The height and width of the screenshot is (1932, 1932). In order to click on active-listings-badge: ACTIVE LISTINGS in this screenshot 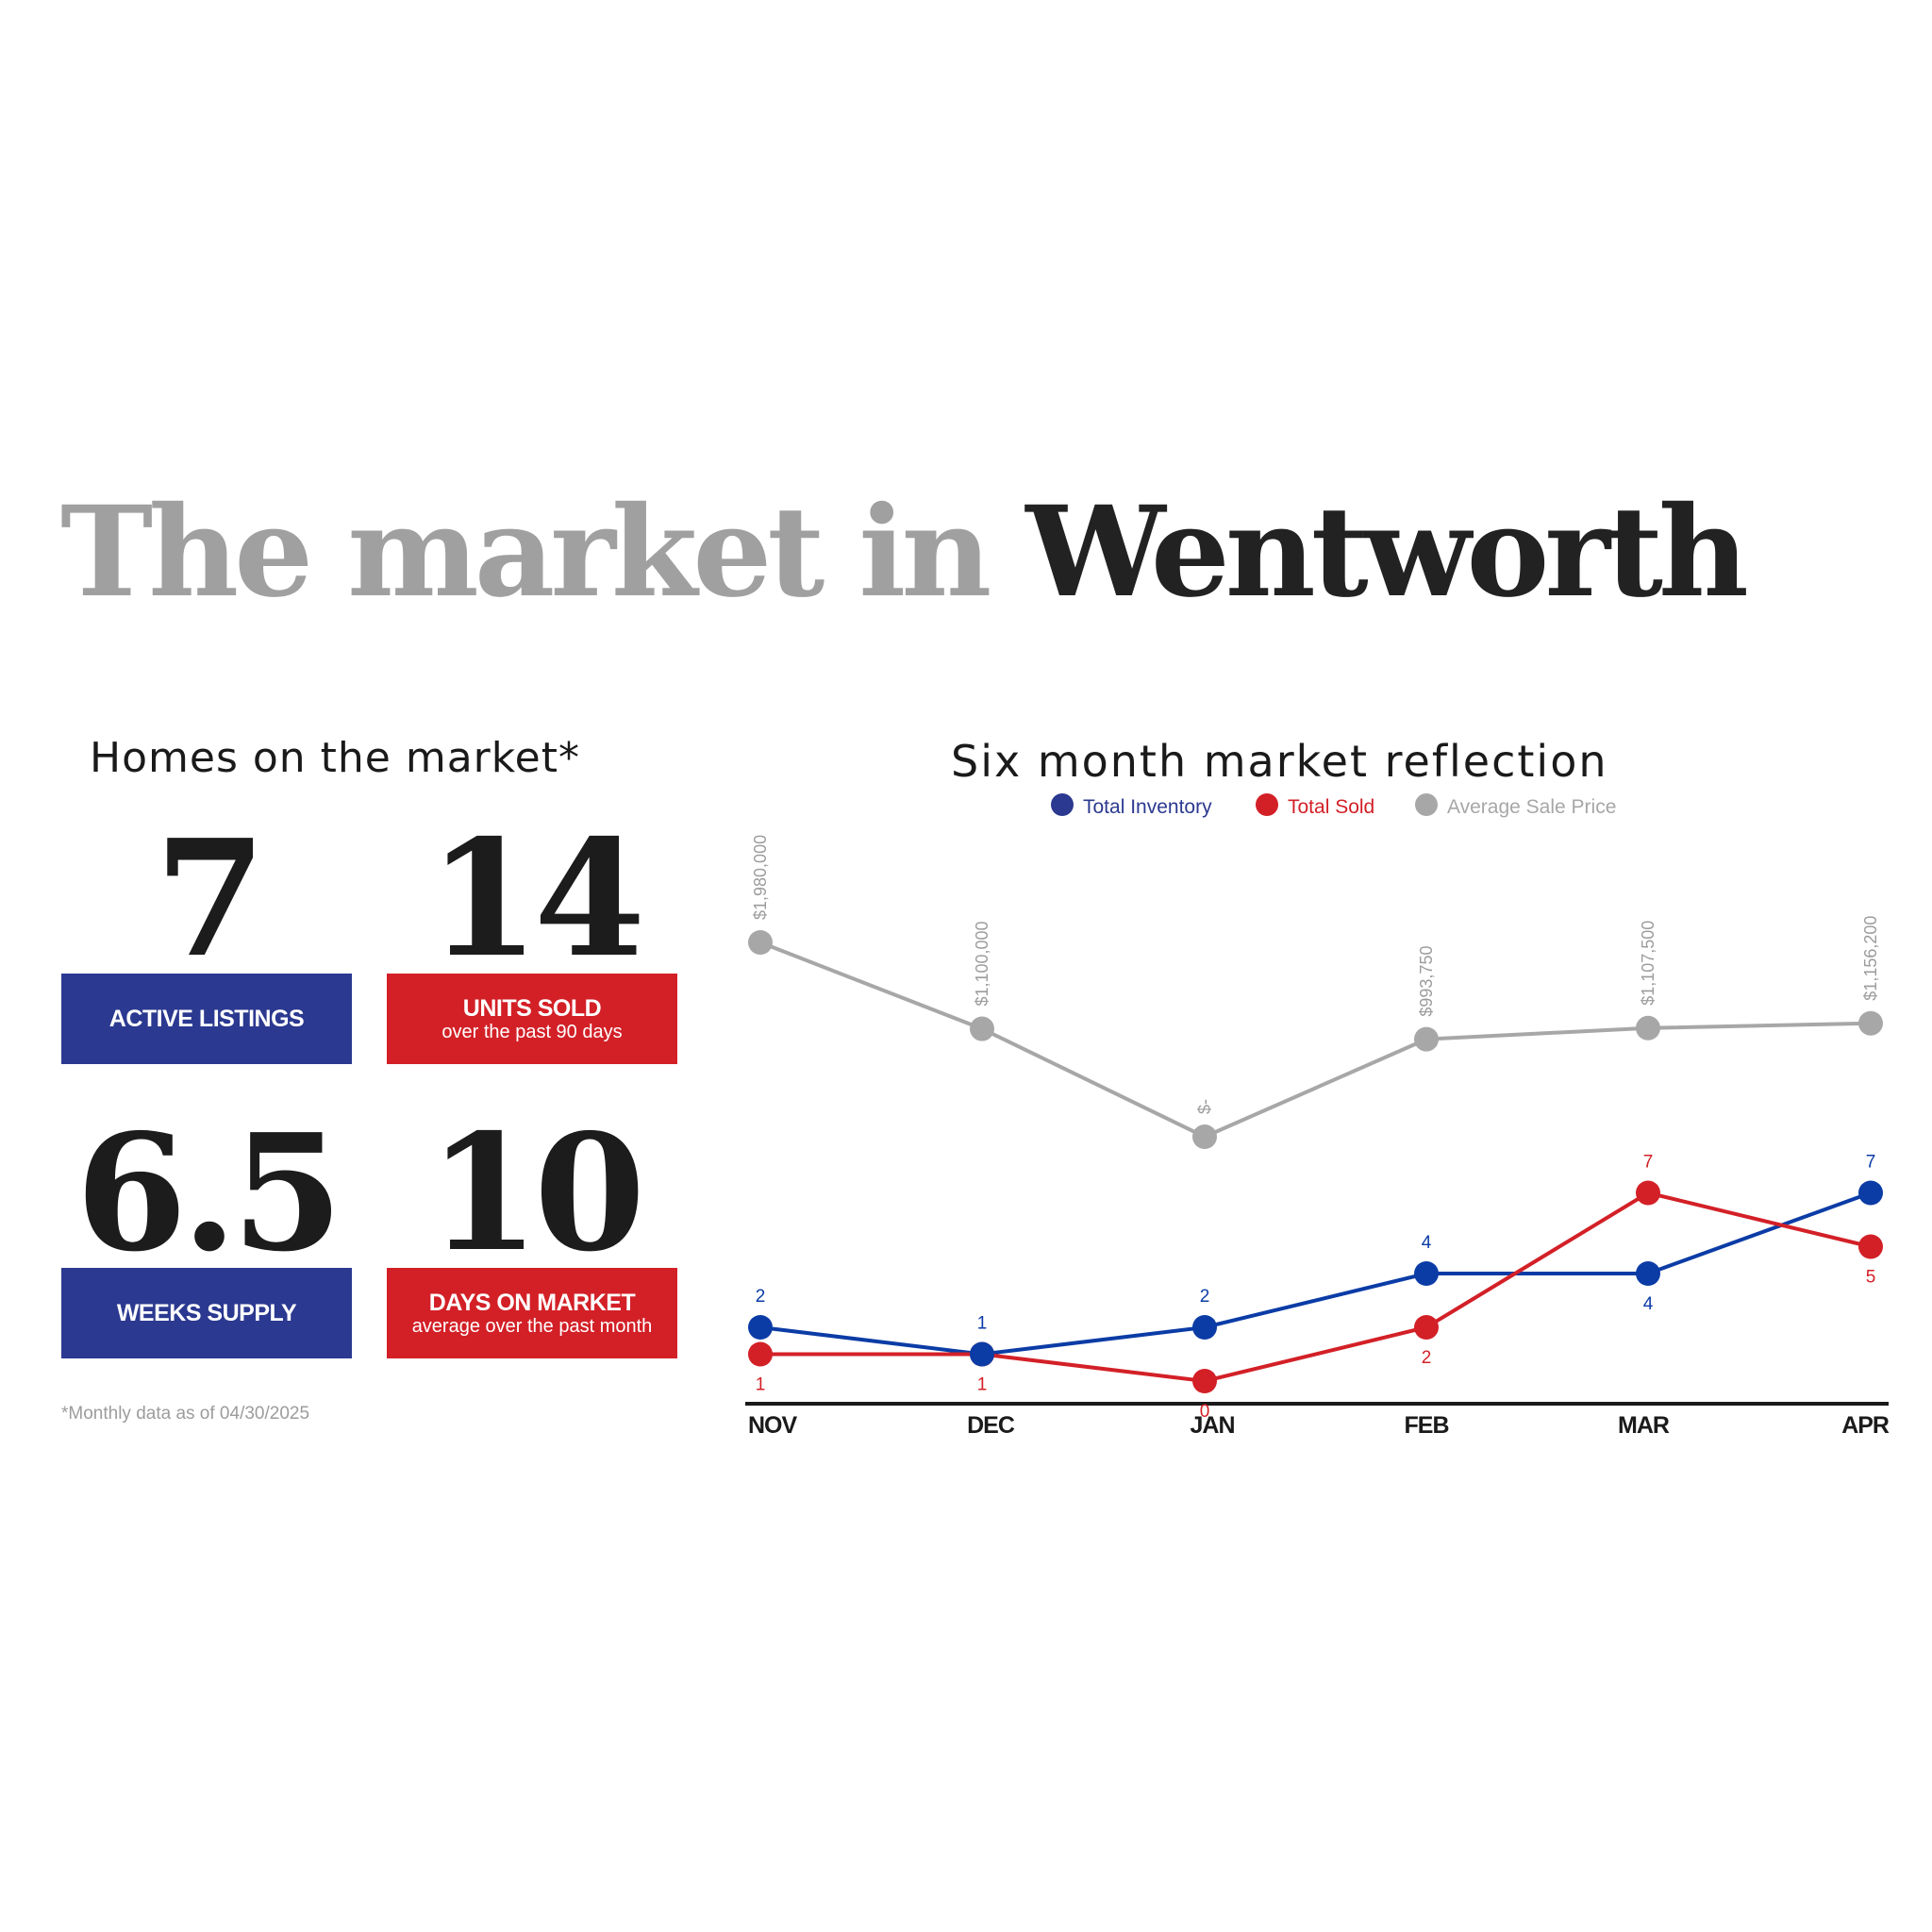, I will do `click(206, 1019)`.